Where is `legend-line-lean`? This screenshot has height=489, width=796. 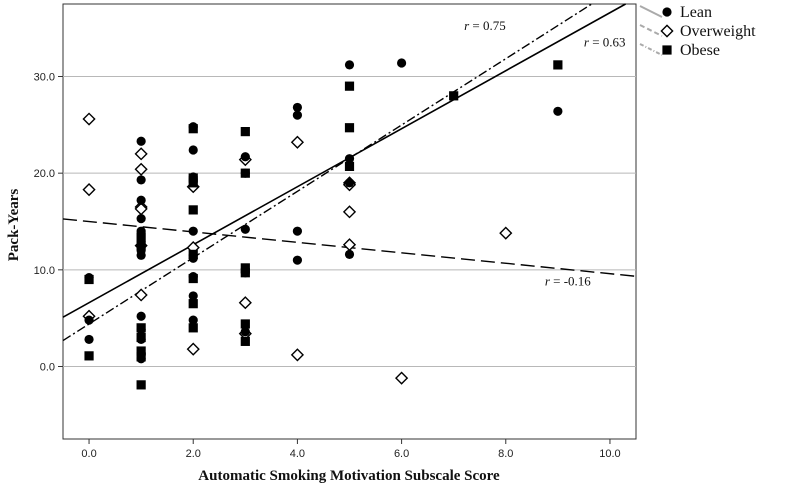 legend-line-lean is located at coordinates (651, 11).